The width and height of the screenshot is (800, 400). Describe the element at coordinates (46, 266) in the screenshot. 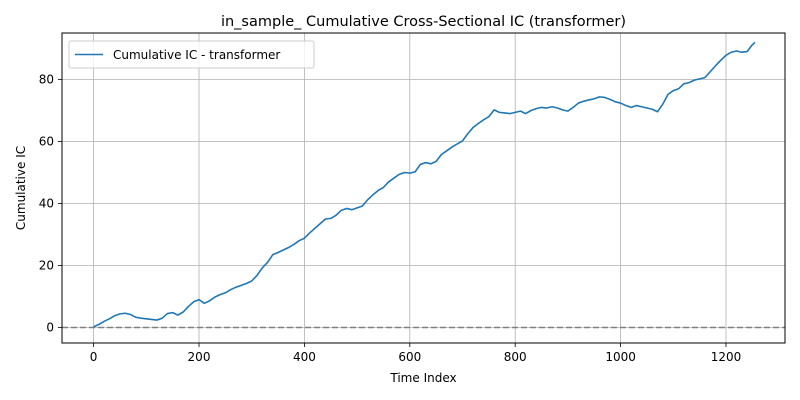

I see `y-tick-label: 20` at that location.